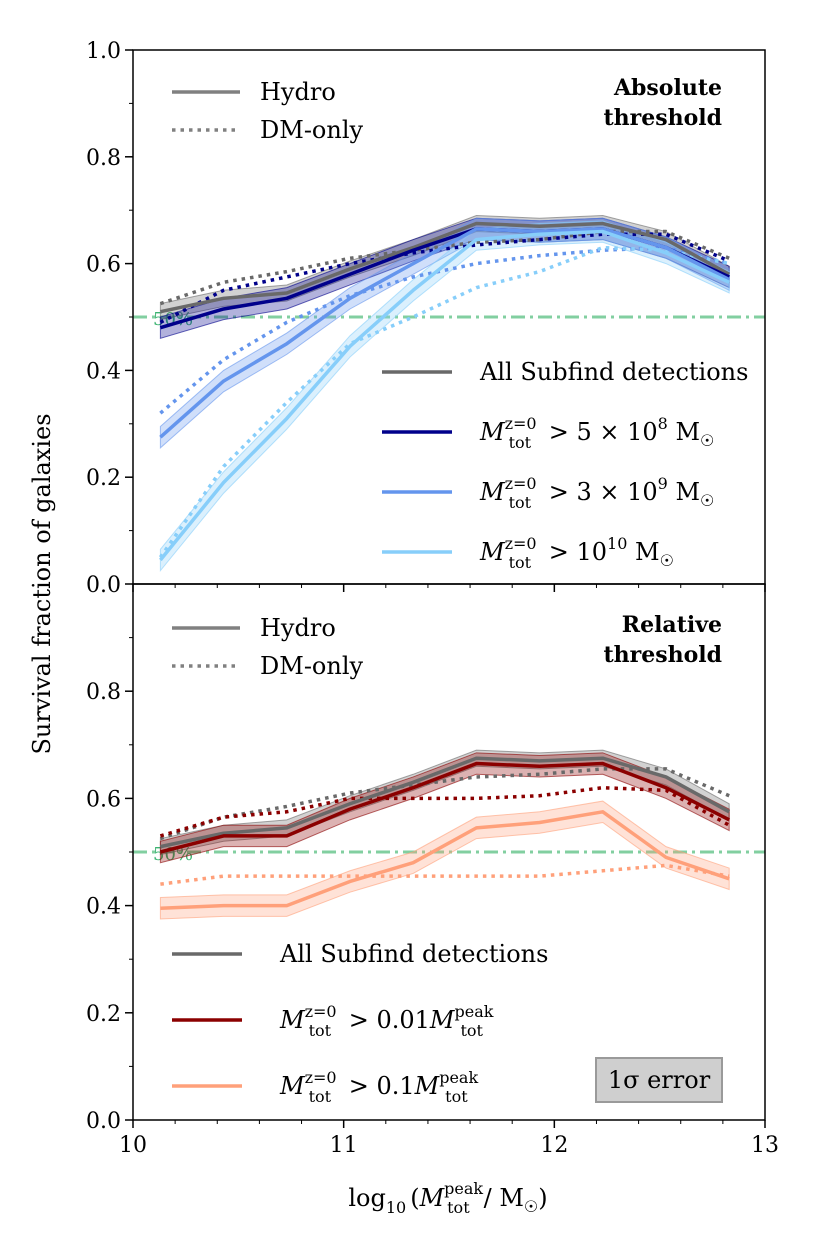 The image size is (830, 1246). Describe the element at coordinates (542, 1198) in the screenshot. I see `x-axis-label-close: )` at that location.